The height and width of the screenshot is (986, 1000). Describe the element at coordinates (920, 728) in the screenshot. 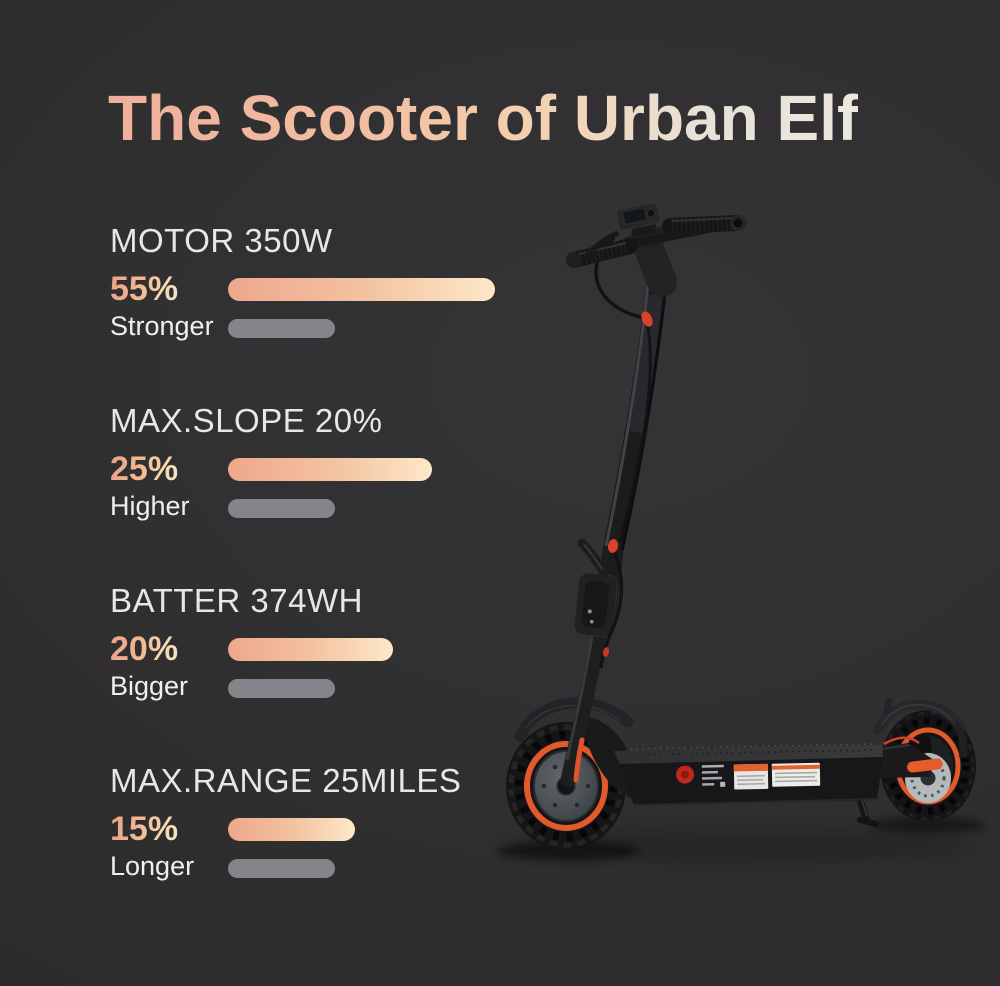

I see `rear-fender` at that location.